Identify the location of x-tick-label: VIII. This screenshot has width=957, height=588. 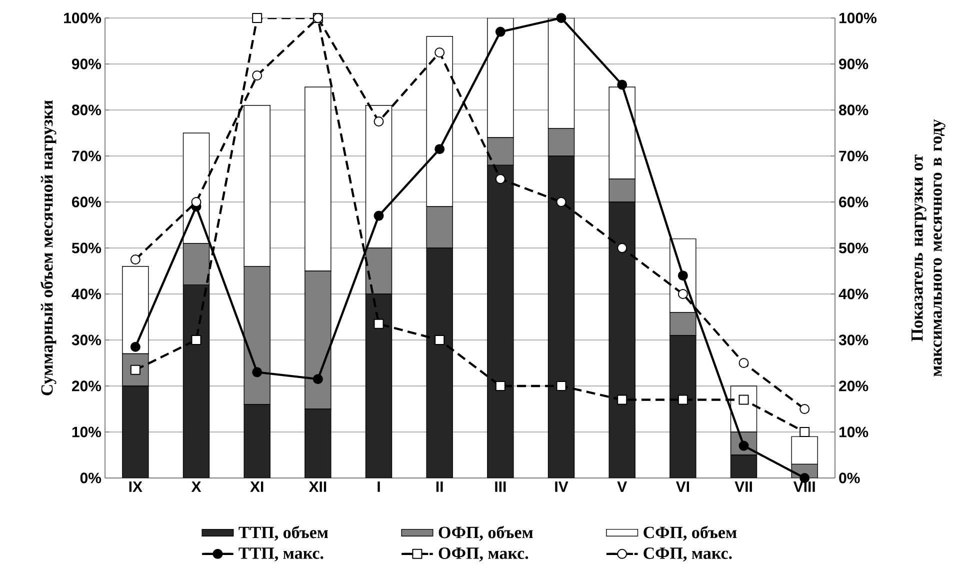
(804, 487).